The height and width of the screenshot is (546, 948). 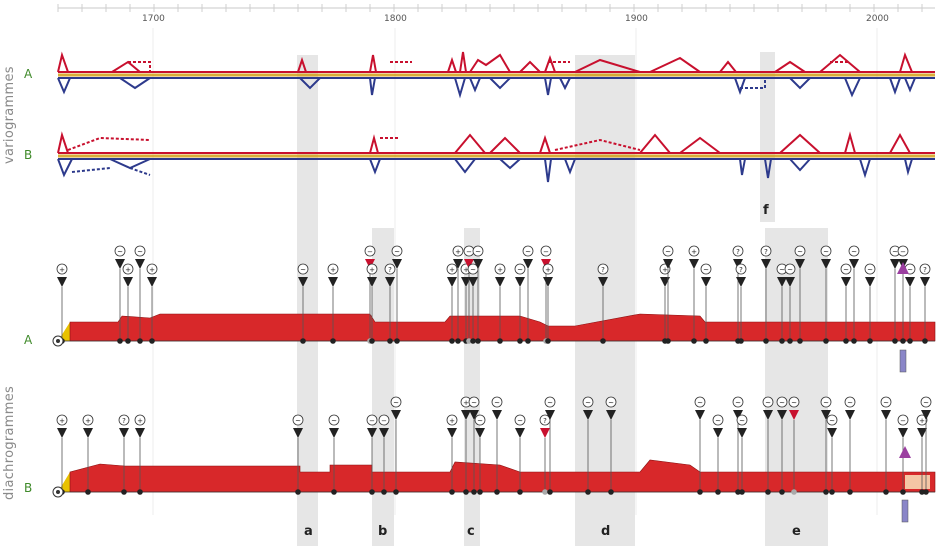 I want to click on row-label-dia-b: B, so click(x=28, y=488).